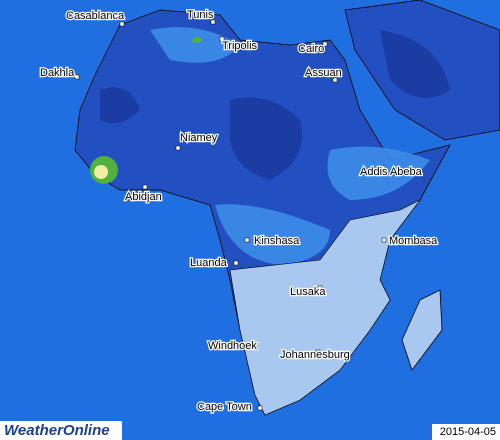 This screenshot has height=440, width=500. Describe the element at coordinates (57, 73) in the screenshot. I see `city-label: Dakhla` at that location.